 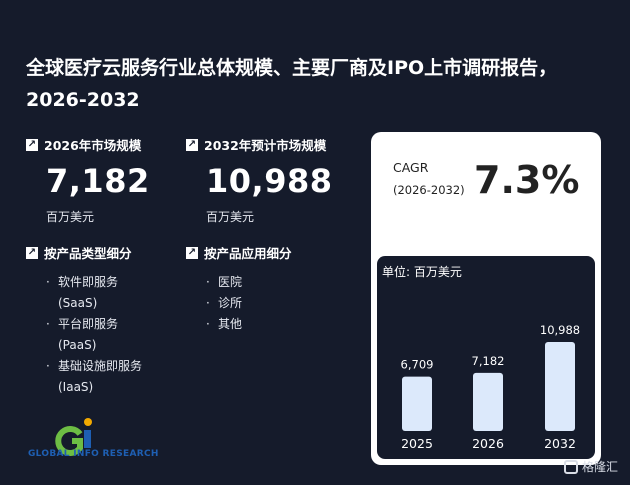 I want to click on bar-chart: 6,709 2025 7,182 2026 10,988 2032, so click(x=491, y=387).